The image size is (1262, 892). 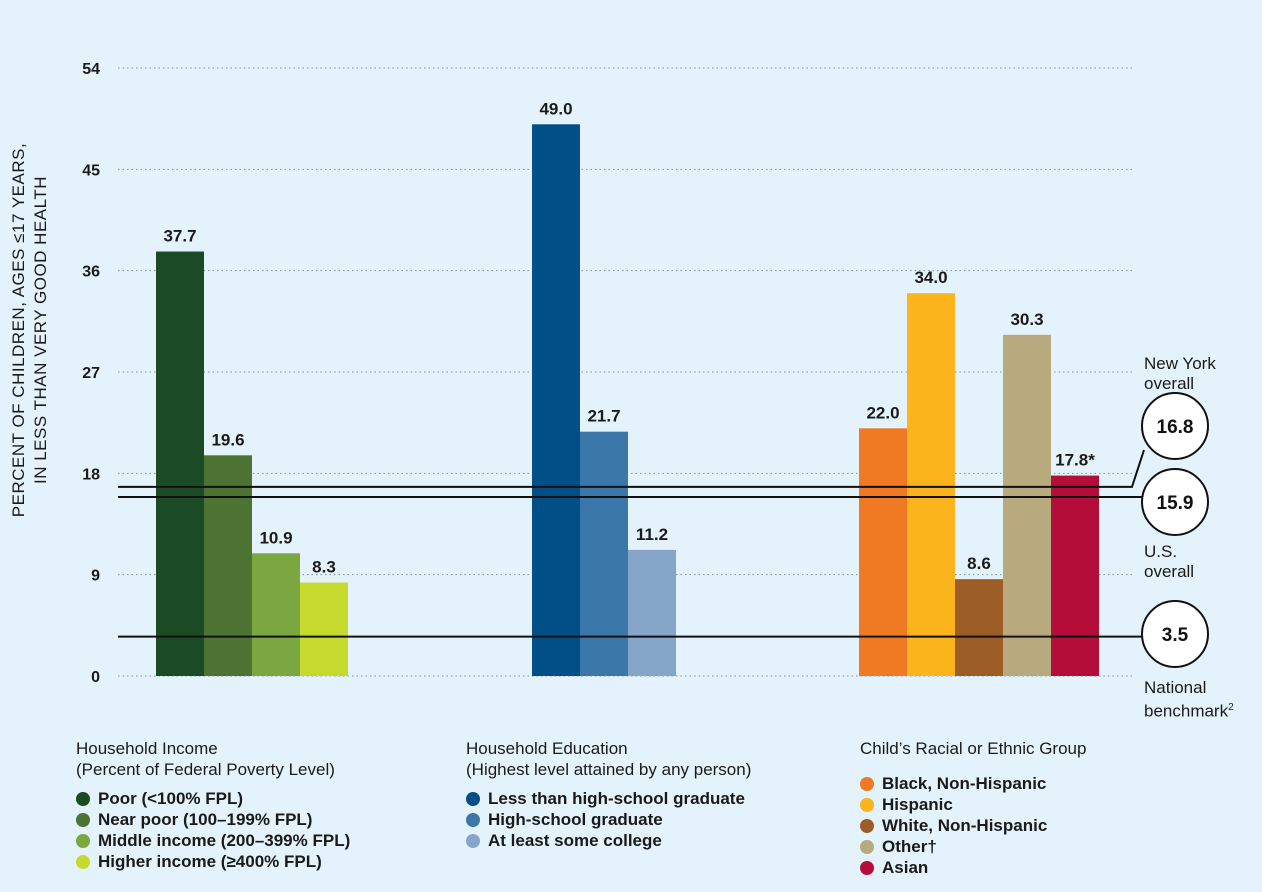 What do you see at coordinates (973, 804) in the screenshot?
I see `legend-item-hispanic: Hispanic` at bounding box center [973, 804].